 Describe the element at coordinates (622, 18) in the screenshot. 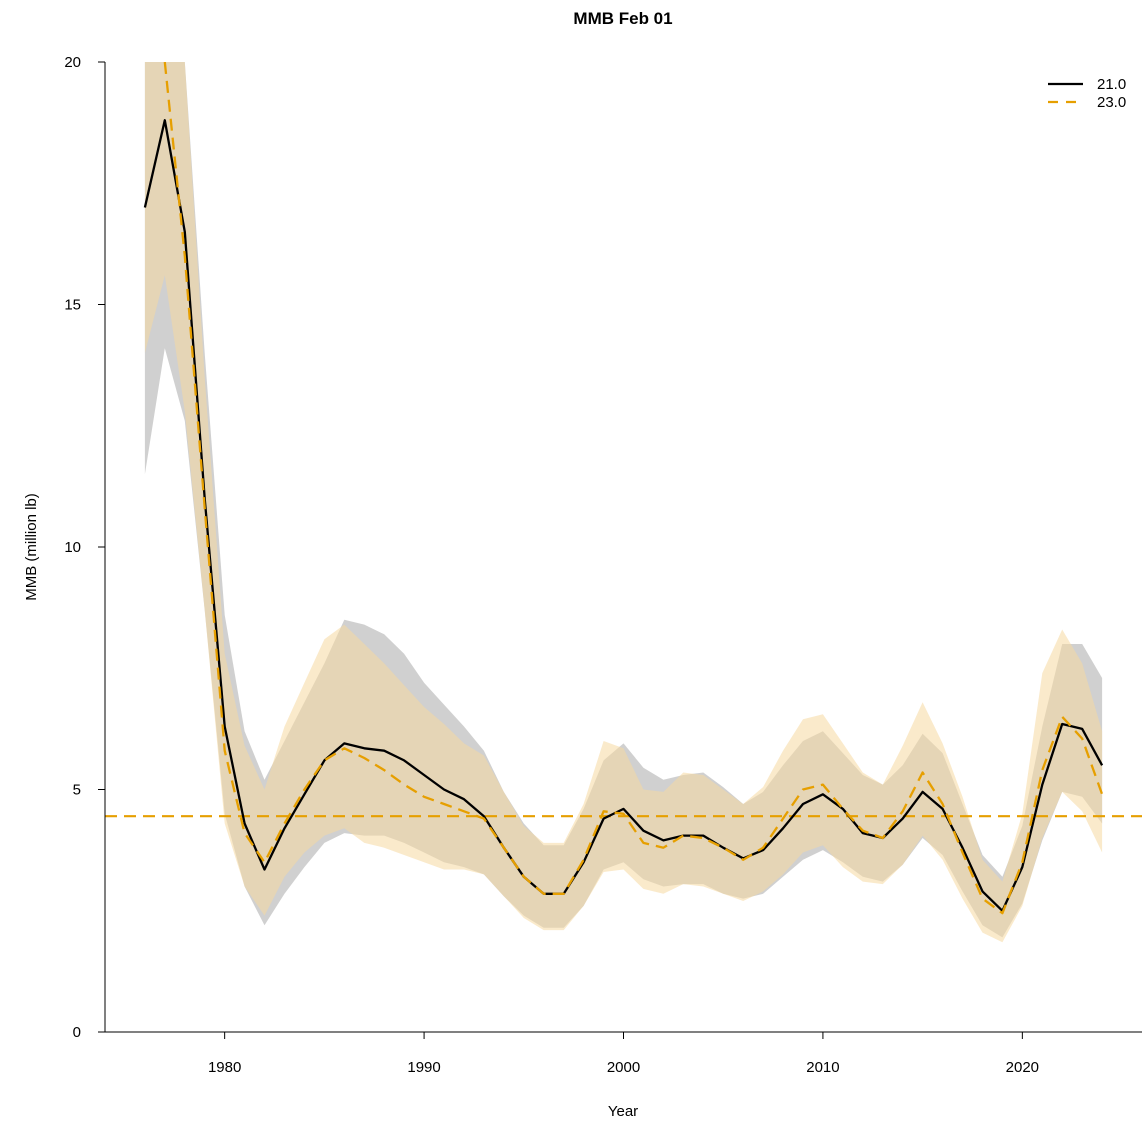

I see `chart-title: MMB Feb 01` at that location.